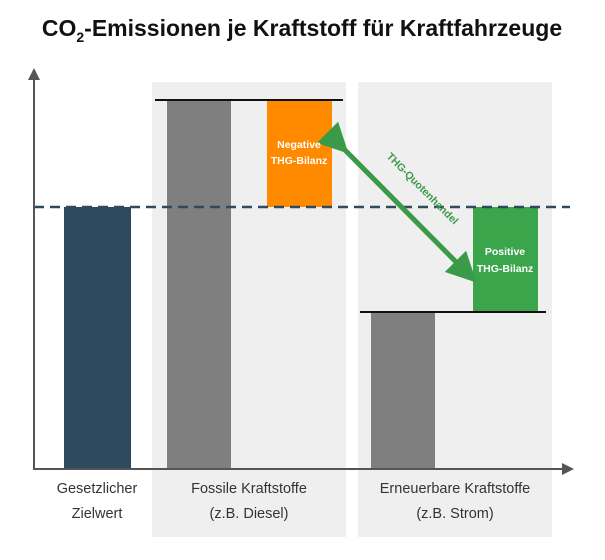 The image size is (605, 560). Describe the element at coordinates (455, 489) in the screenshot. I see `category-label-renewable-line1: Erneuerbare Kraftstoffe` at that location.